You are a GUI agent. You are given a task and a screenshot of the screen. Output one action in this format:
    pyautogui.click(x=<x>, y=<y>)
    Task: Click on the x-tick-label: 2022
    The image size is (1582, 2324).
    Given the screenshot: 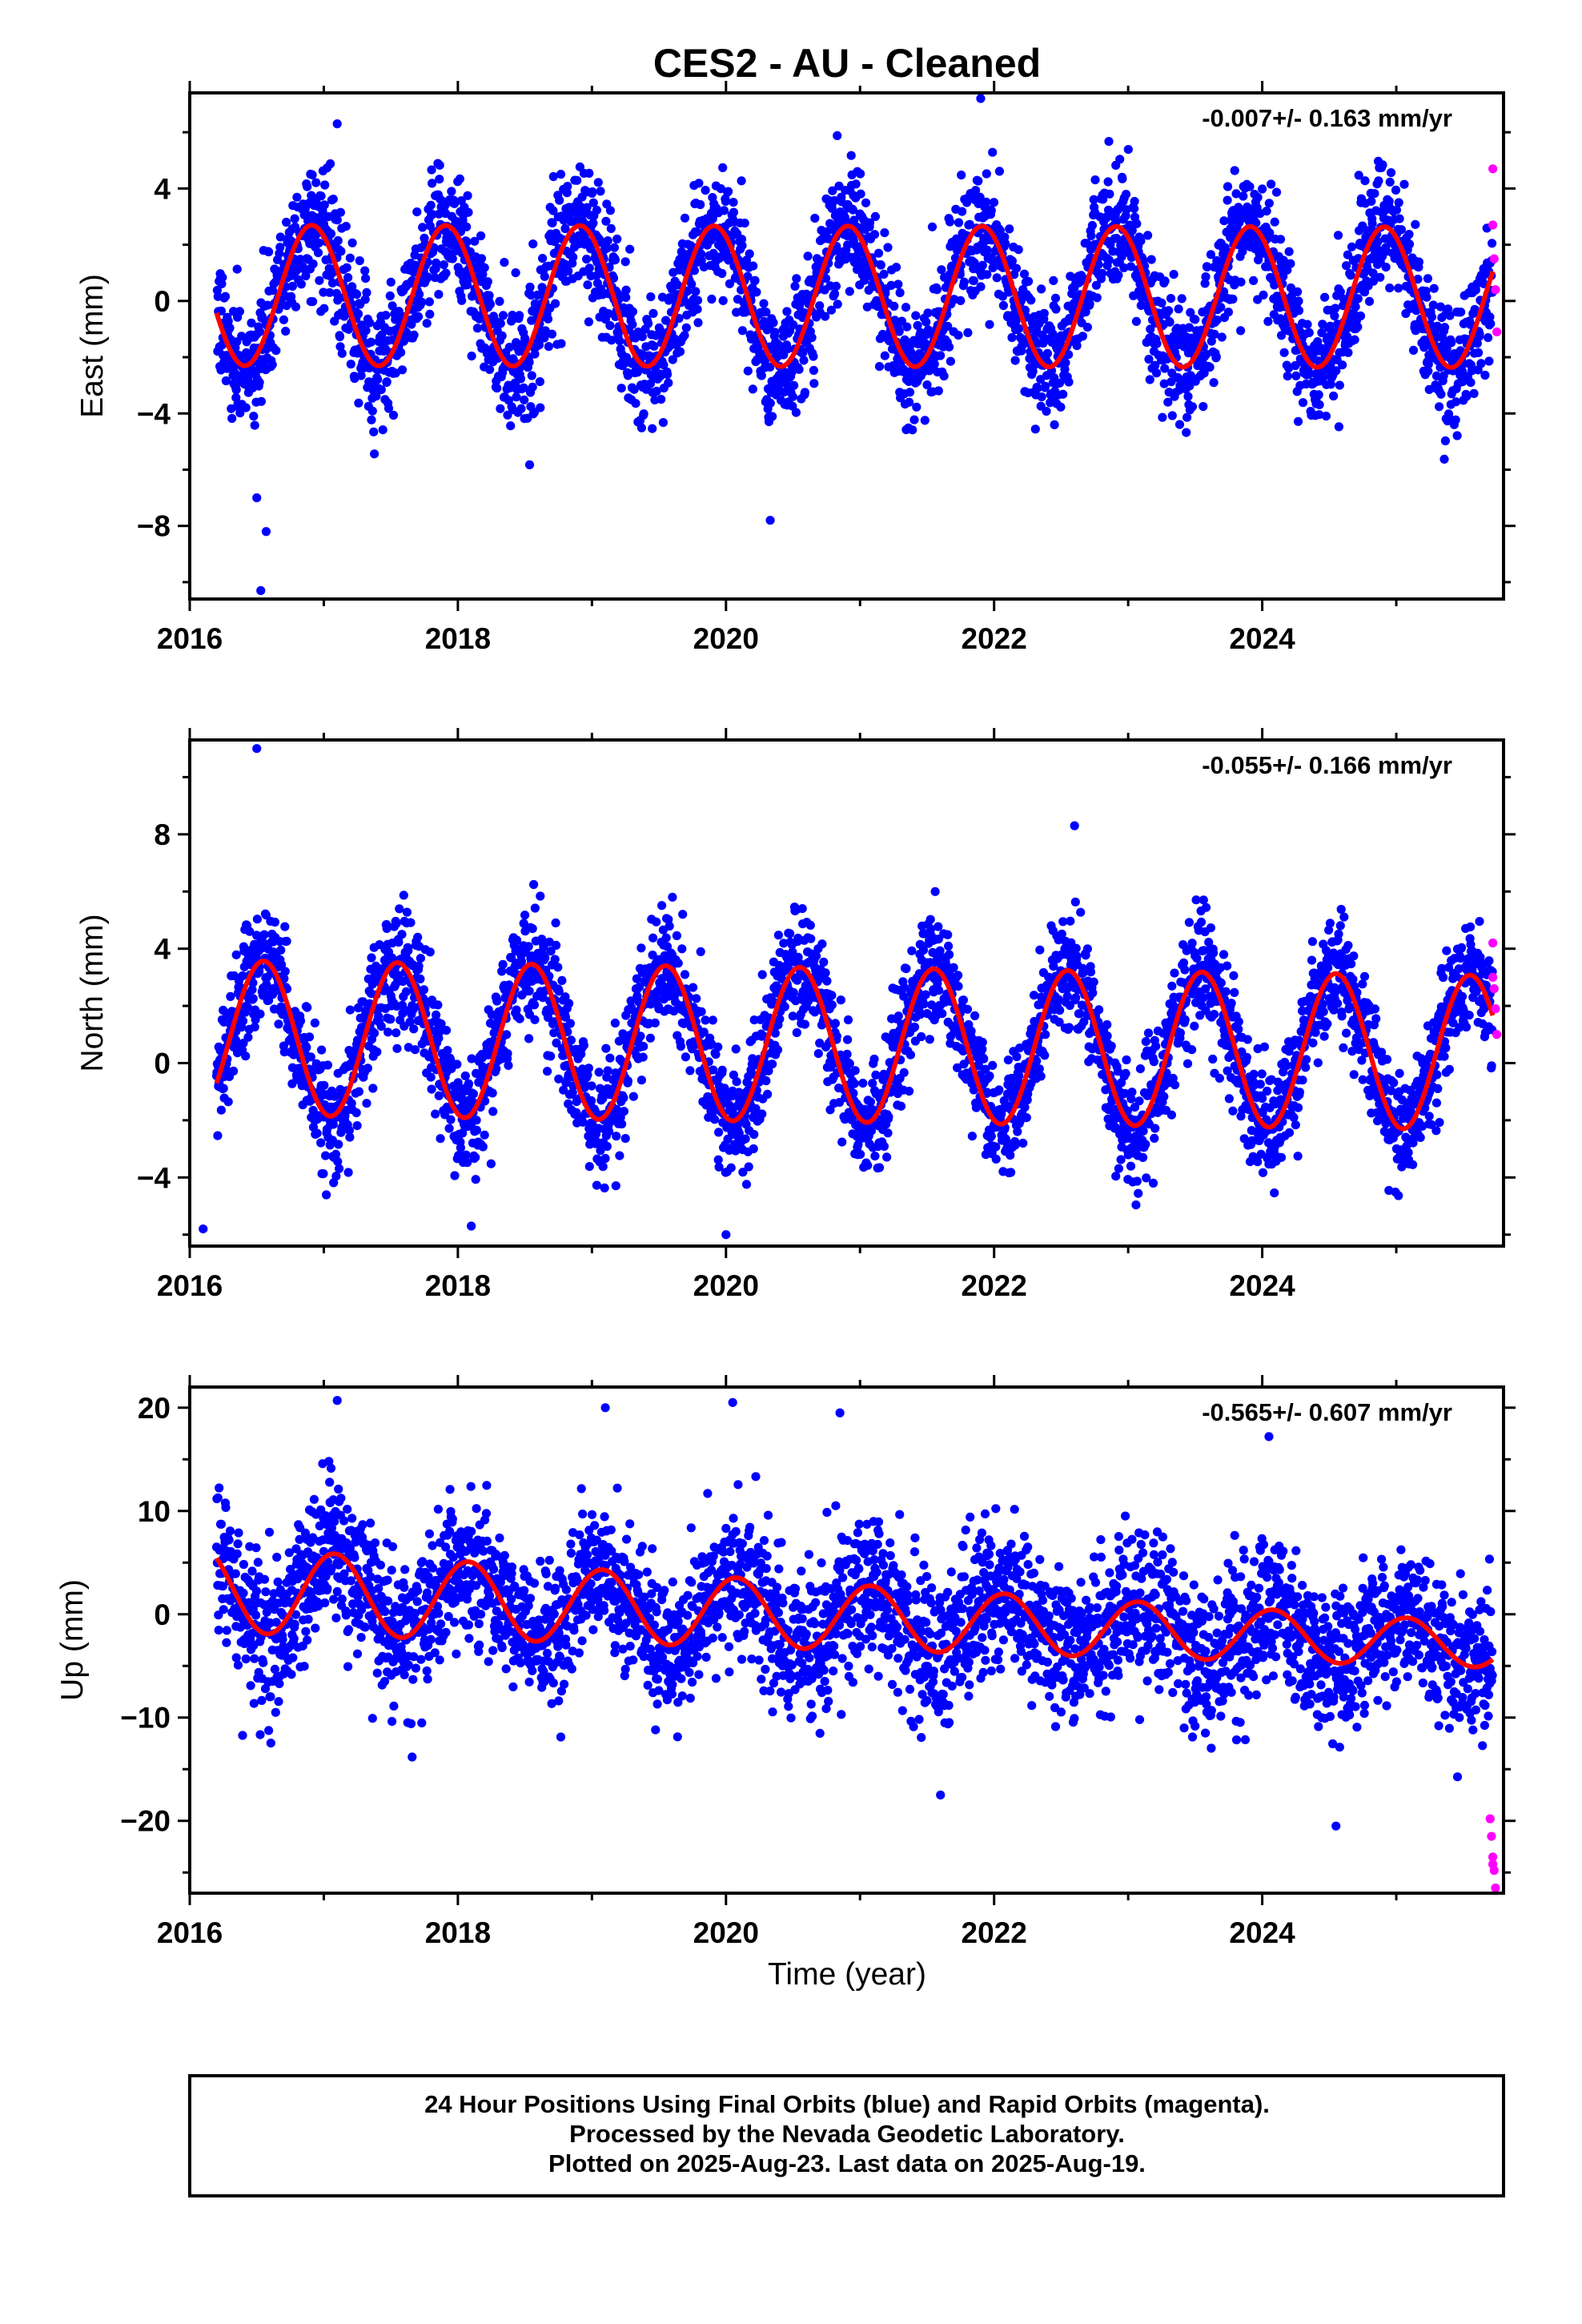 What is the action you would take?
    pyautogui.click(x=994, y=638)
    